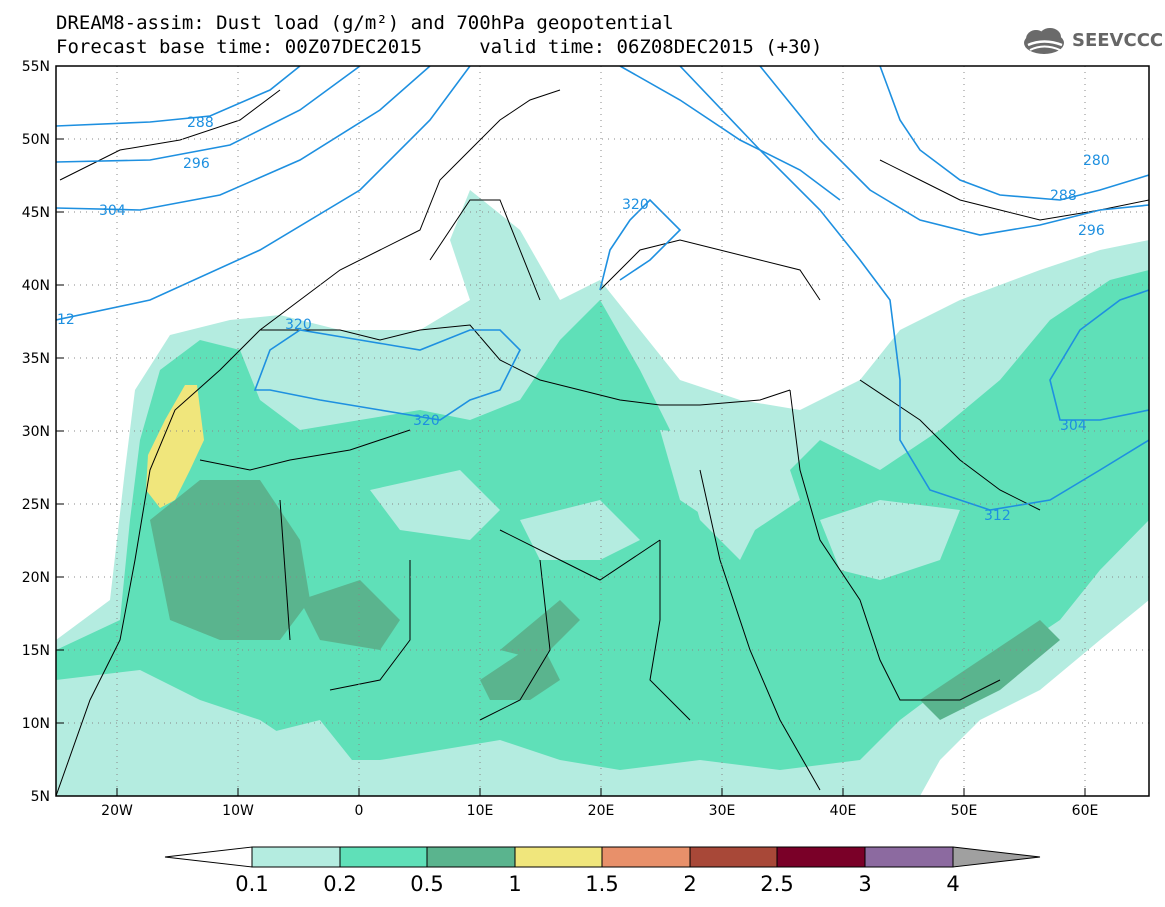  What do you see at coordinates (953, 884) in the screenshot?
I see `colorbar-tick-label: 4` at bounding box center [953, 884].